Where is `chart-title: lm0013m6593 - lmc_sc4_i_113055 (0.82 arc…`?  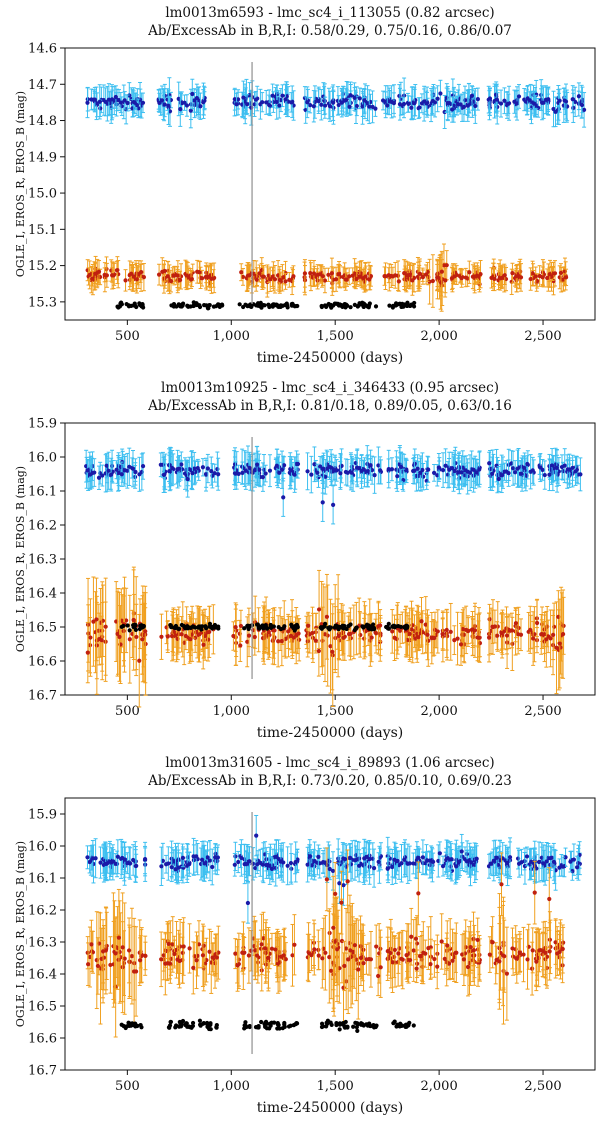 chart-title: lm0013m6593 - lmc_sc4_i_113055 (0.82 arc… is located at coordinates (329, 13).